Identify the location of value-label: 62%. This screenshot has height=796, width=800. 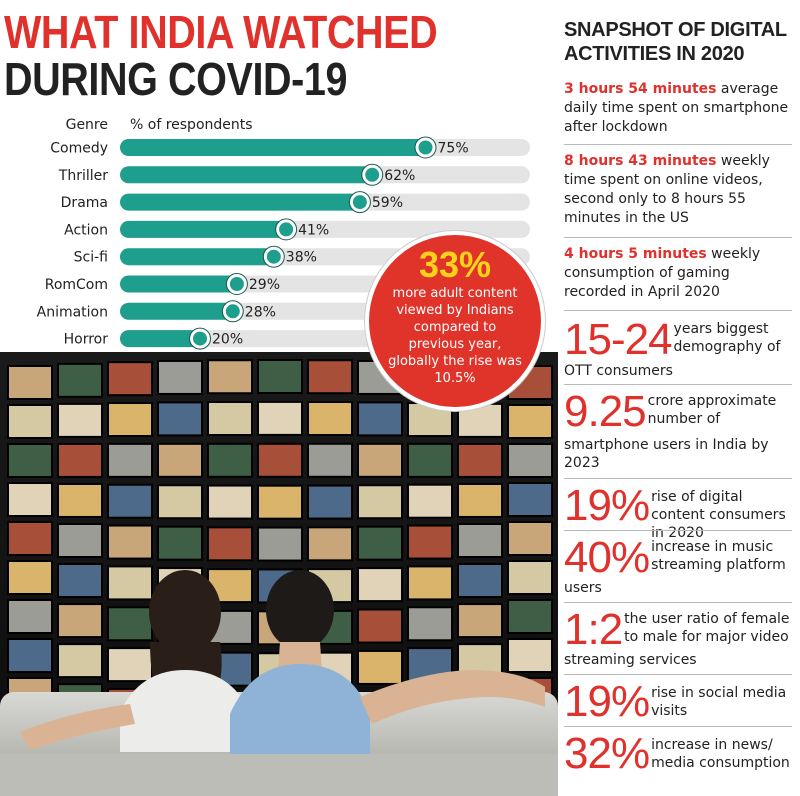
(399, 176).